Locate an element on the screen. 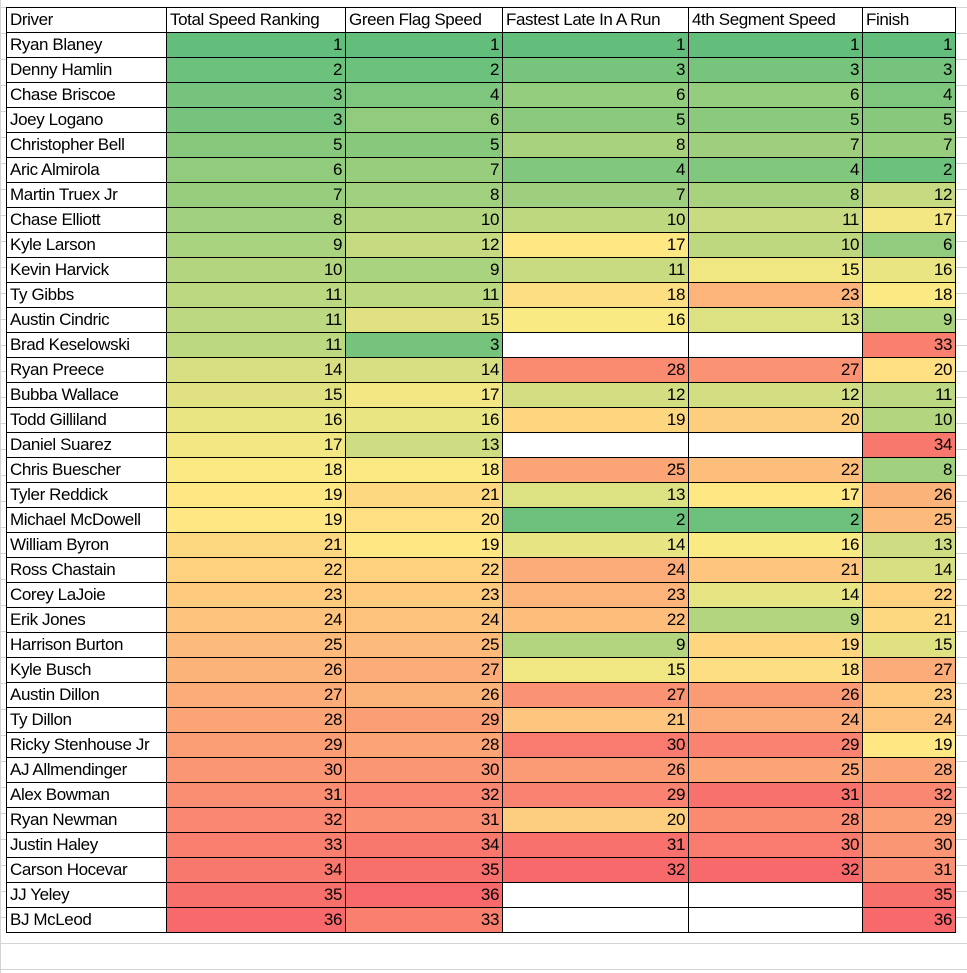 The height and width of the screenshot is (973, 967). finish-cell: 27 is located at coordinates (909, 670).